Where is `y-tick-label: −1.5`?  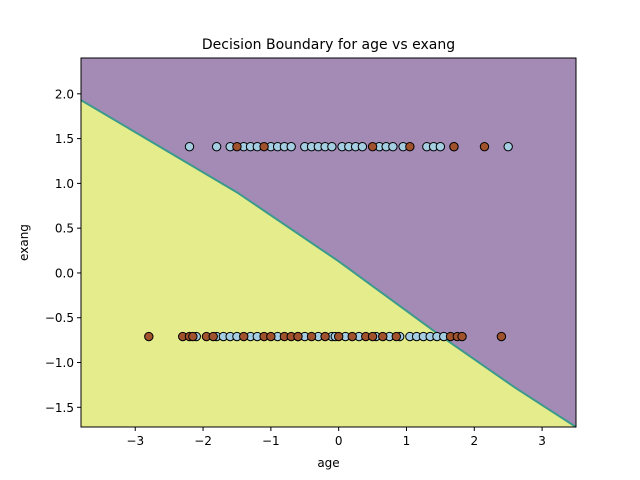
y-tick-label: −1.5 is located at coordinates (59, 408).